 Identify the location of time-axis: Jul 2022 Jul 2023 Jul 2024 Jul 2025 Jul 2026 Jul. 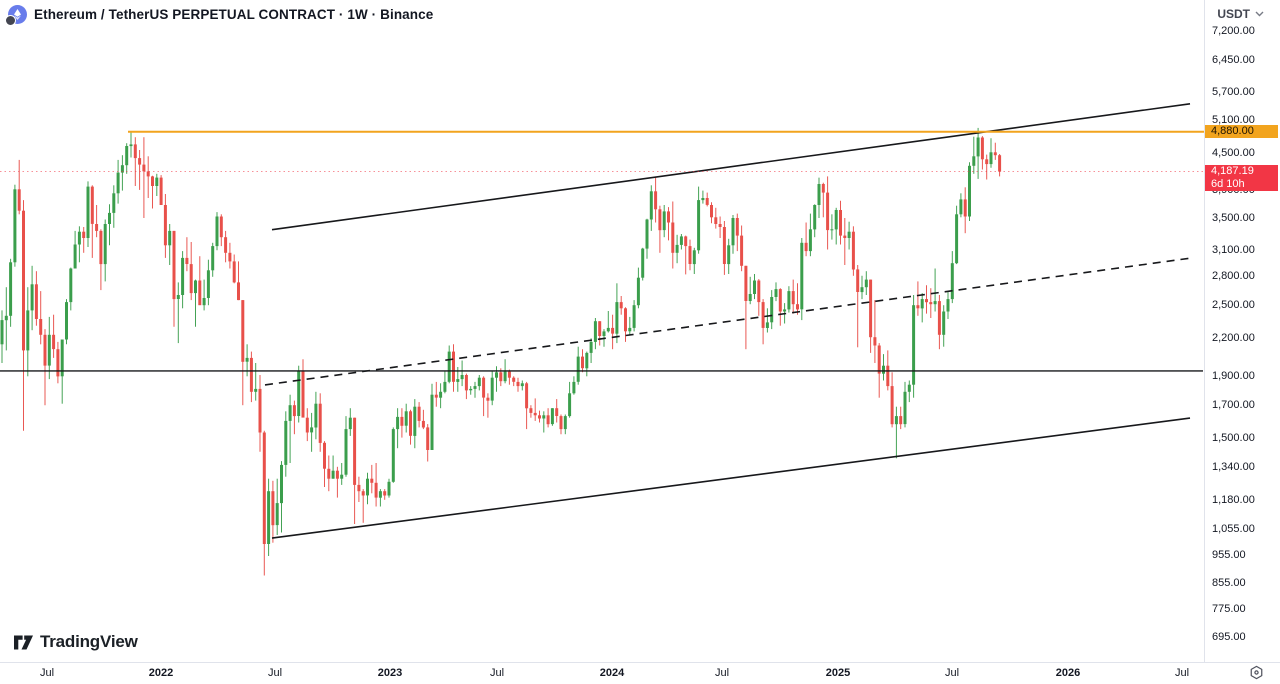
(640, 673).